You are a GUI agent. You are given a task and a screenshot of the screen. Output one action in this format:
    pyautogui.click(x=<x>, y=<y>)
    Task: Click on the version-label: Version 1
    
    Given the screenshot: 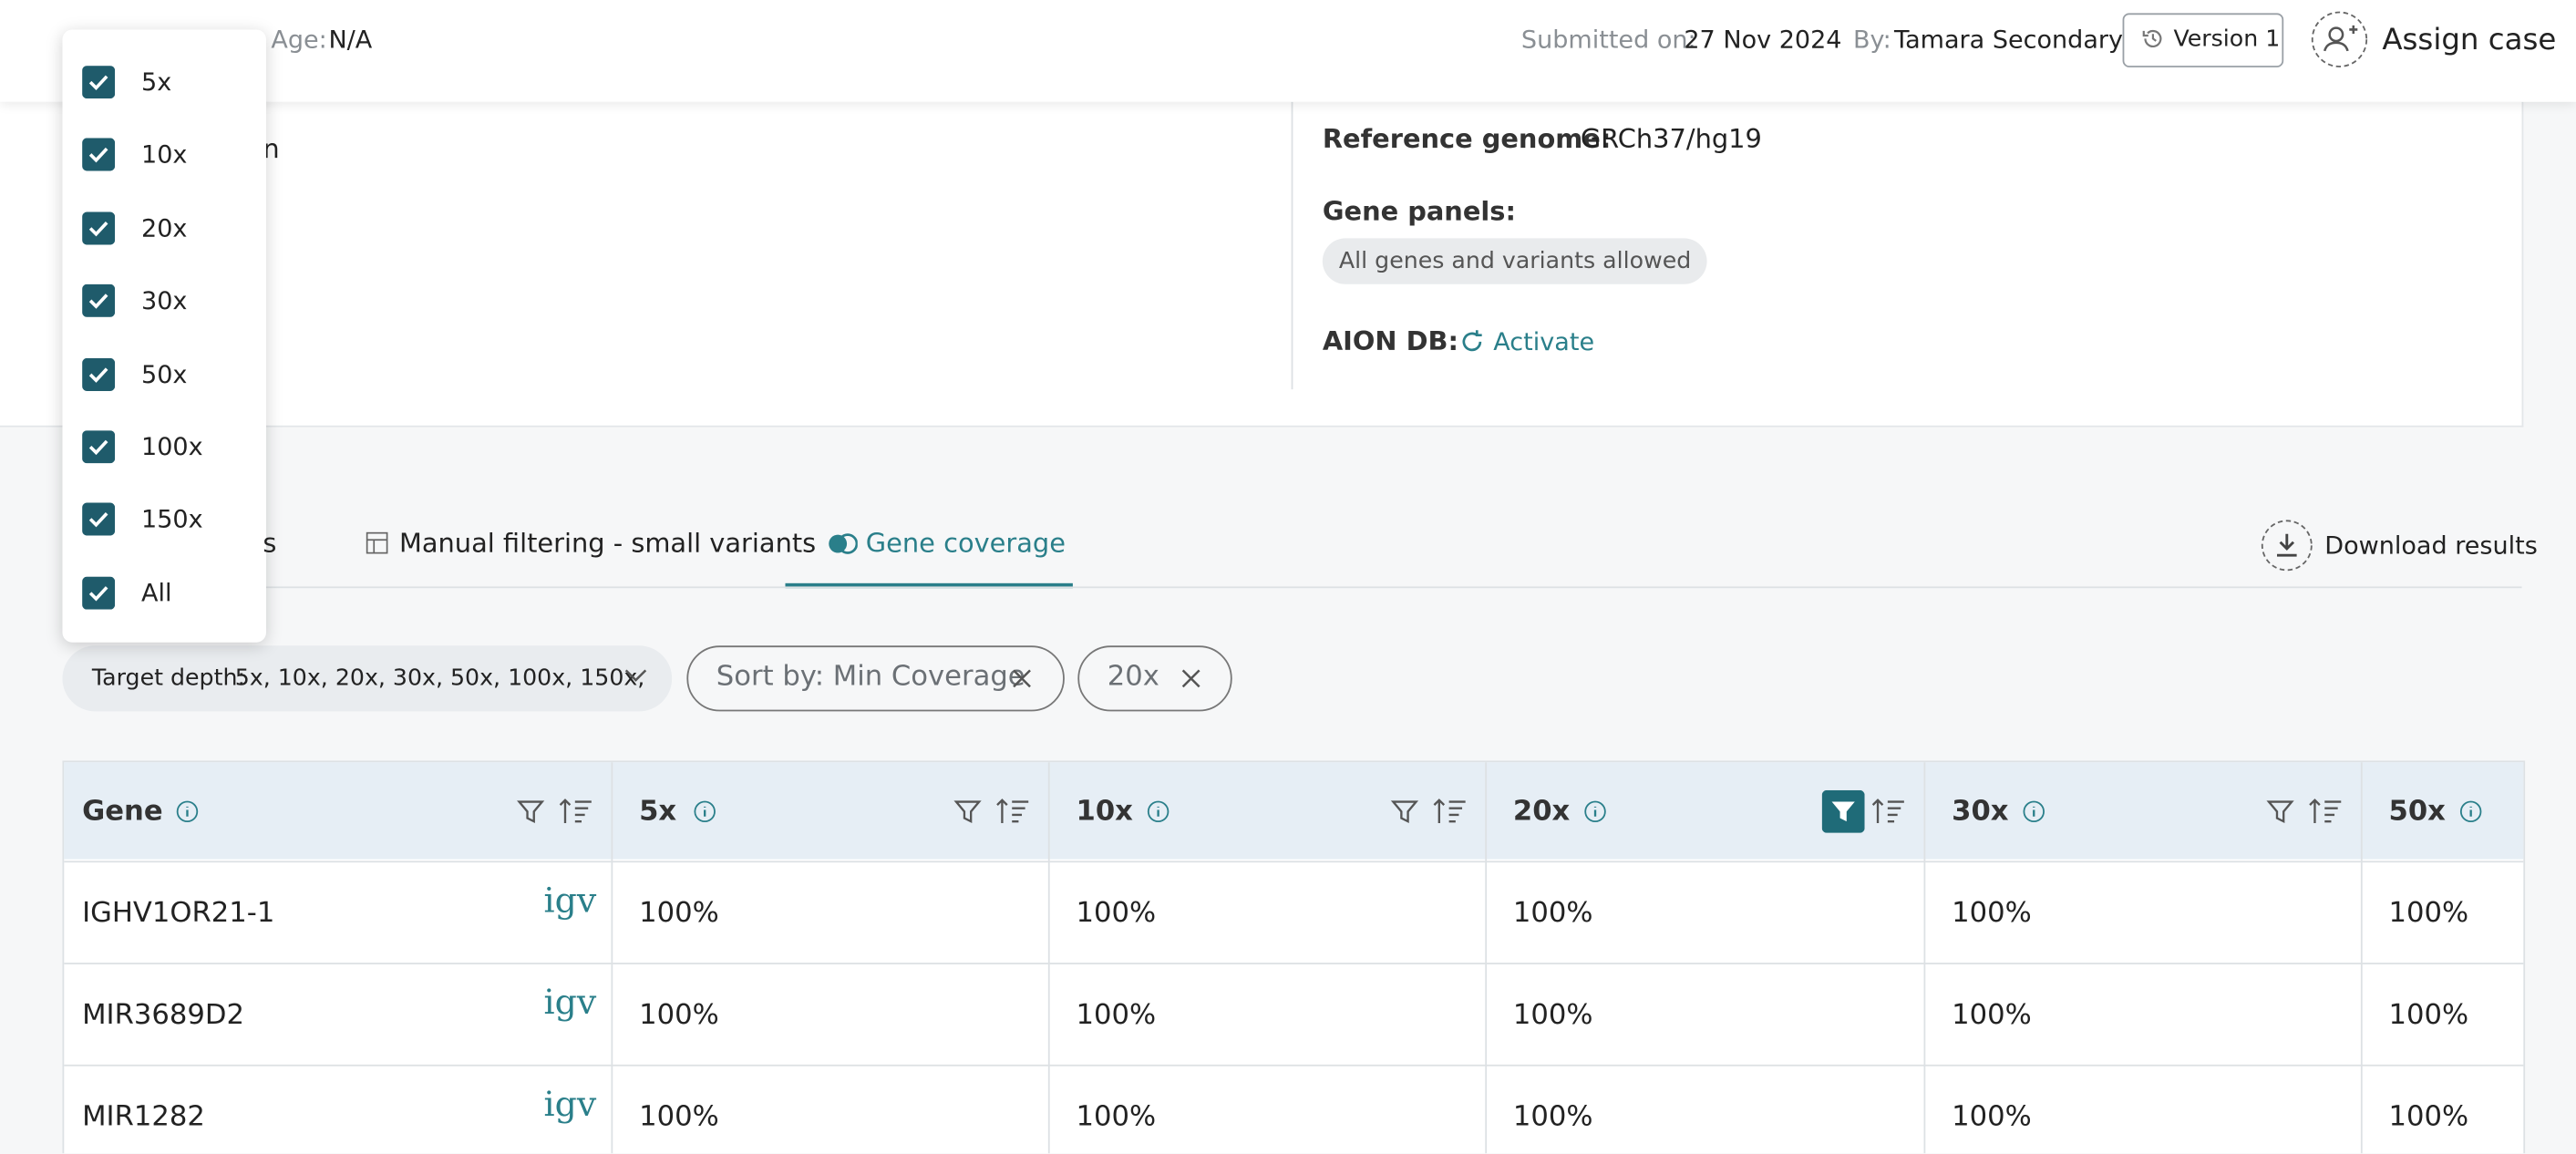 What is the action you would take?
    pyautogui.click(x=2227, y=39)
    